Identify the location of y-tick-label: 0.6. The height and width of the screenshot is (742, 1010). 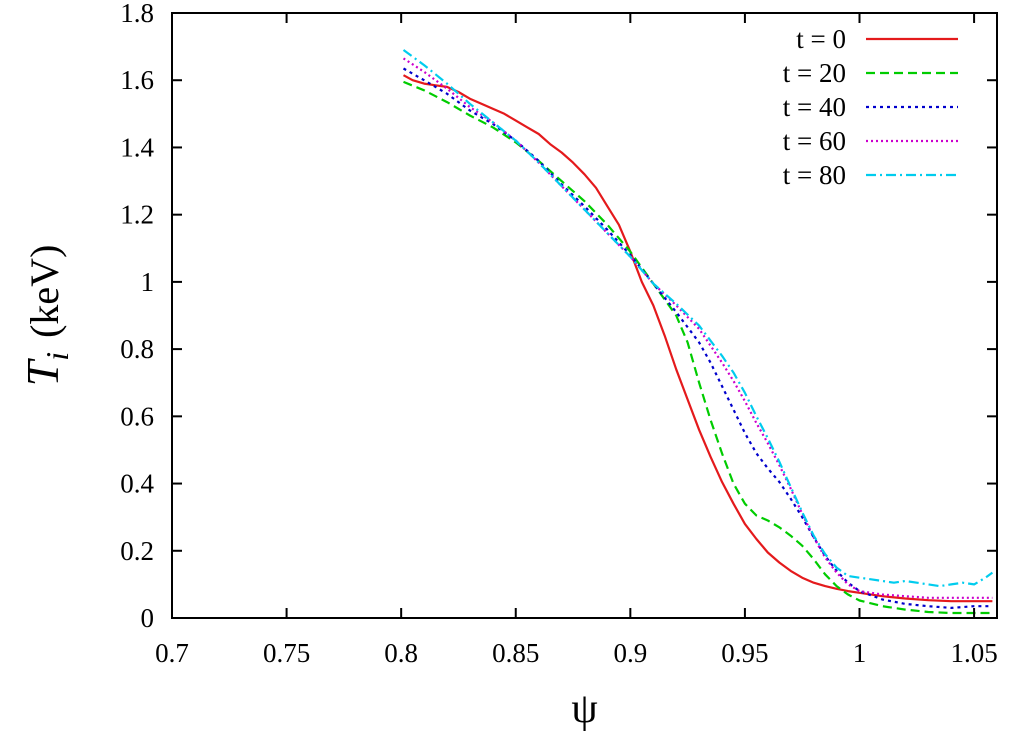
(137, 416).